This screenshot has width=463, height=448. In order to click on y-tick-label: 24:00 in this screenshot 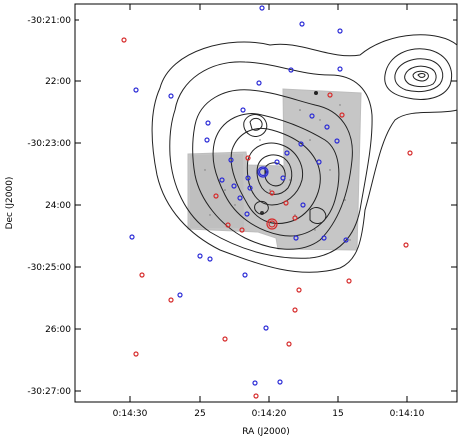, I will do `click(58, 206)`.